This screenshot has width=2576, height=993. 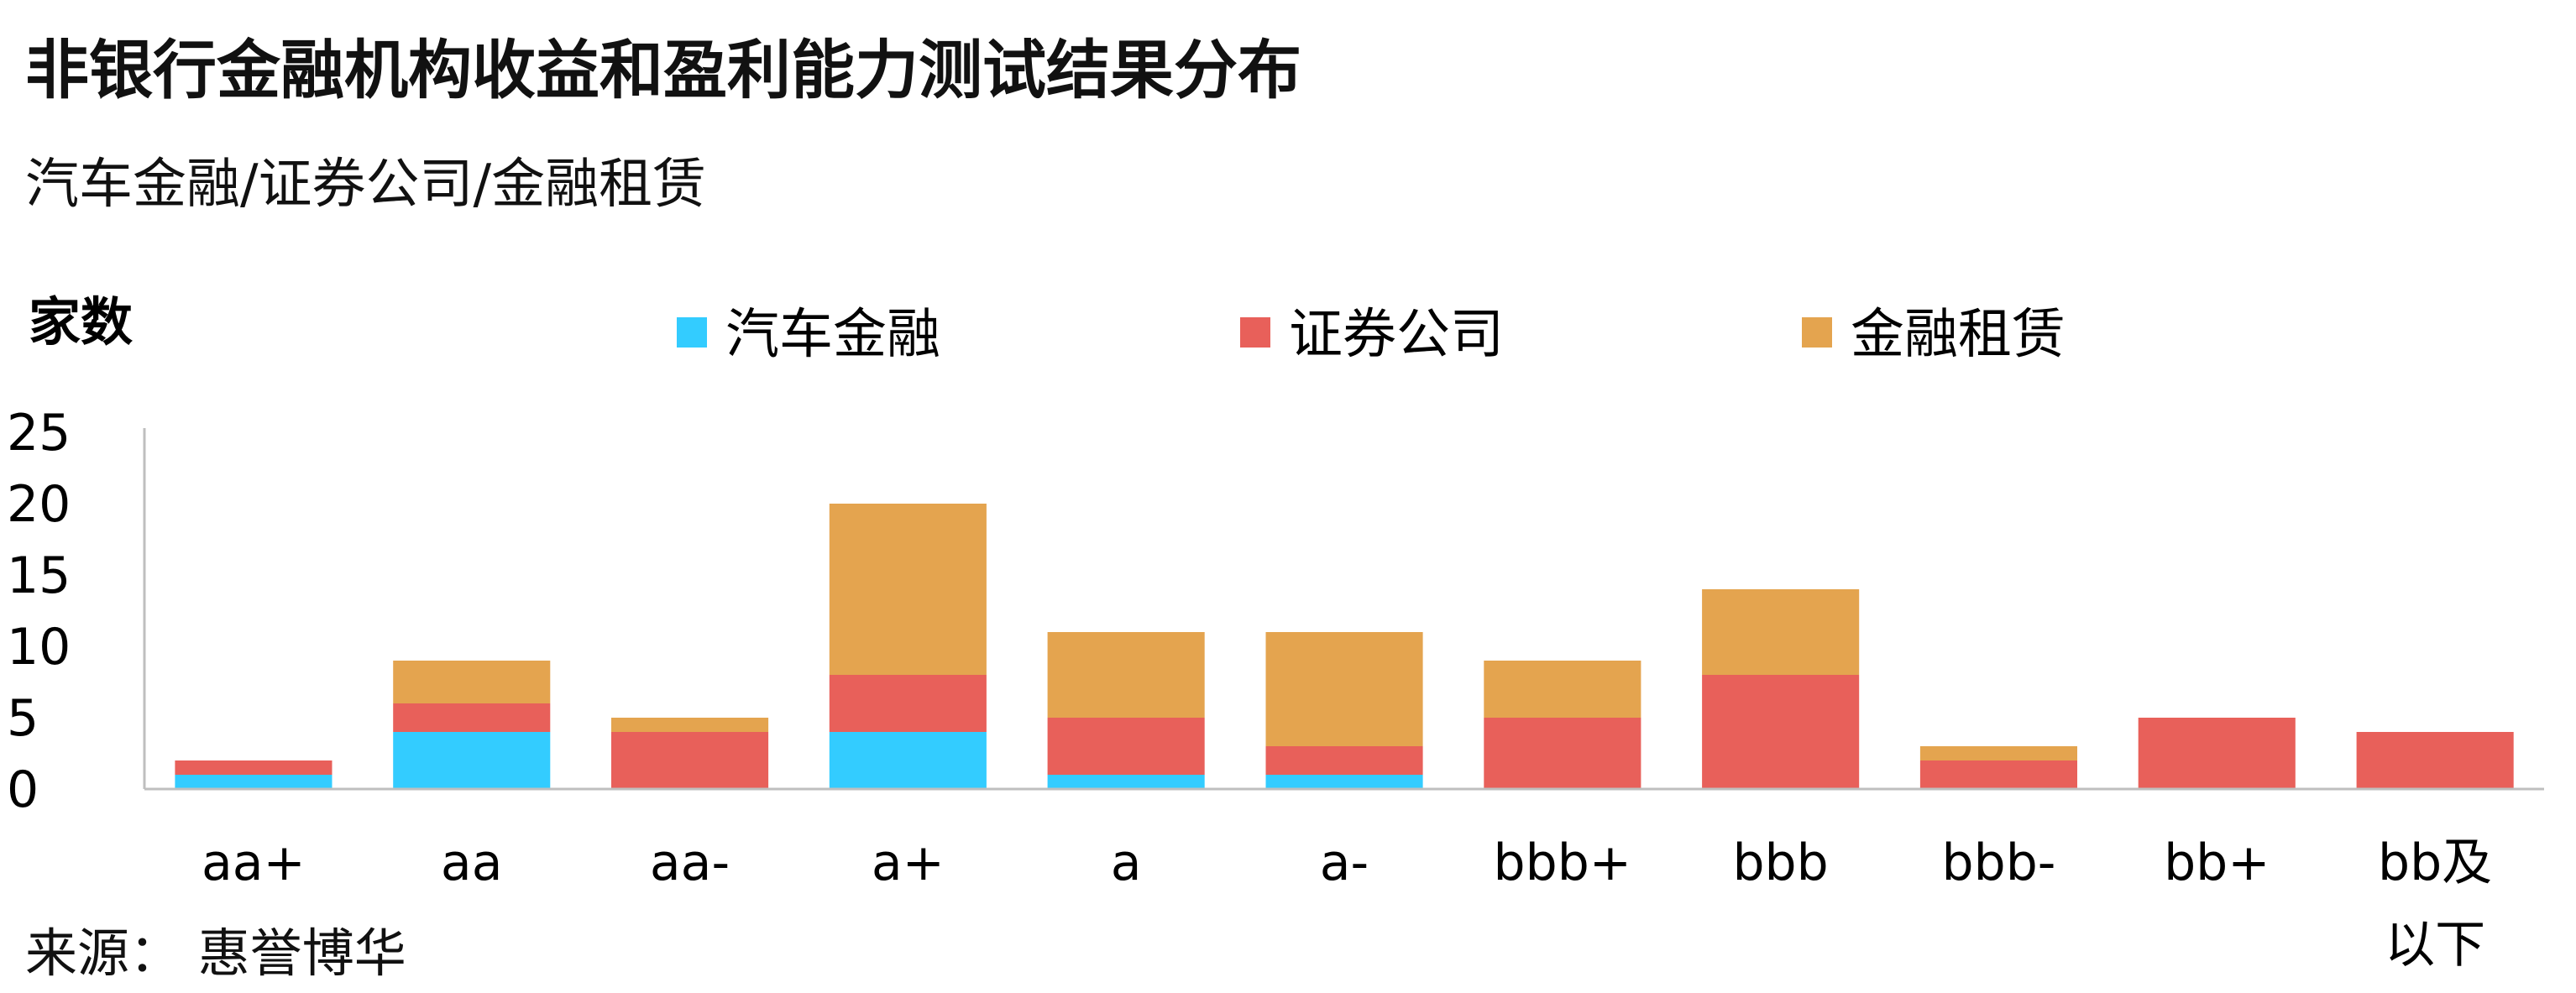 I want to click on legend-item: 汽车金融, so click(x=809, y=335).